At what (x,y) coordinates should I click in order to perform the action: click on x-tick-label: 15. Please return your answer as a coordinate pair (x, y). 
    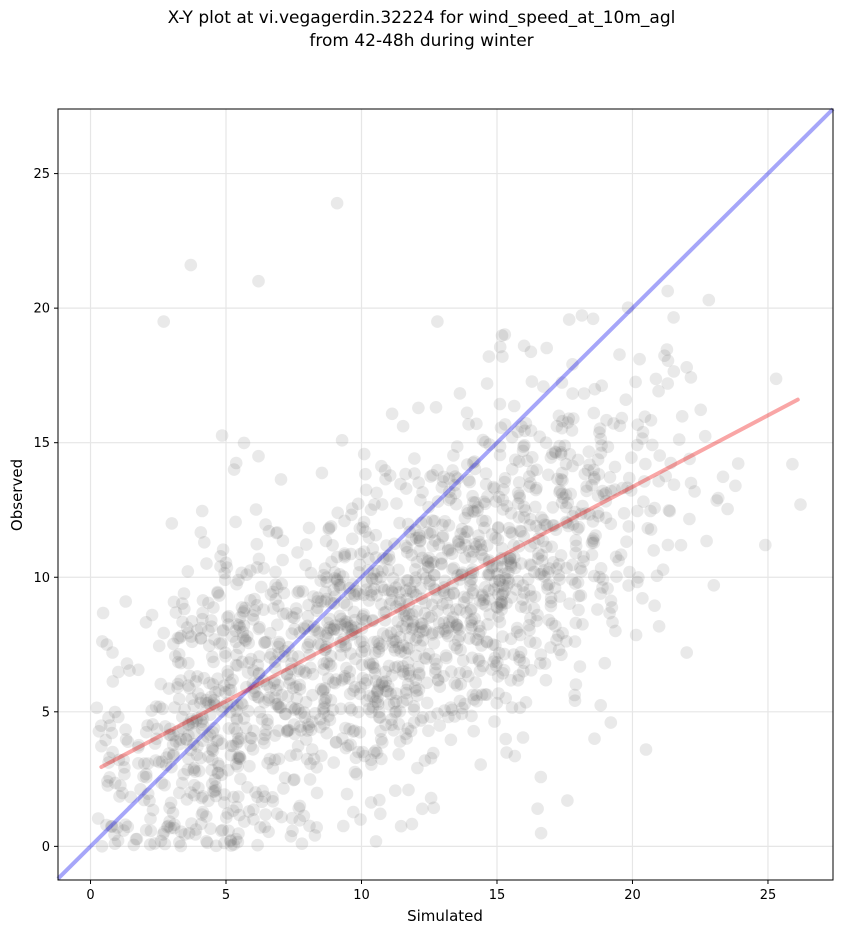
    Looking at the image, I should click on (497, 895).